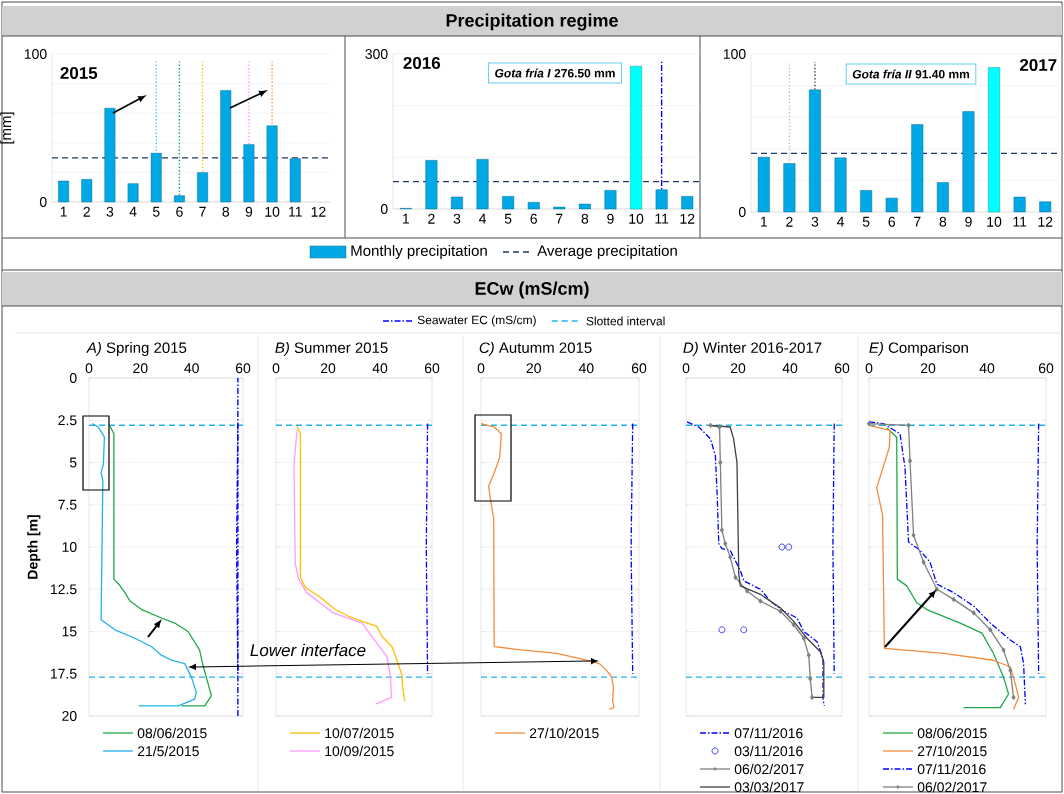  What do you see at coordinates (555, 73) in the screenshot?
I see `annotation: Gota fría I 276.50 mm` at bounding box center [555, 73].